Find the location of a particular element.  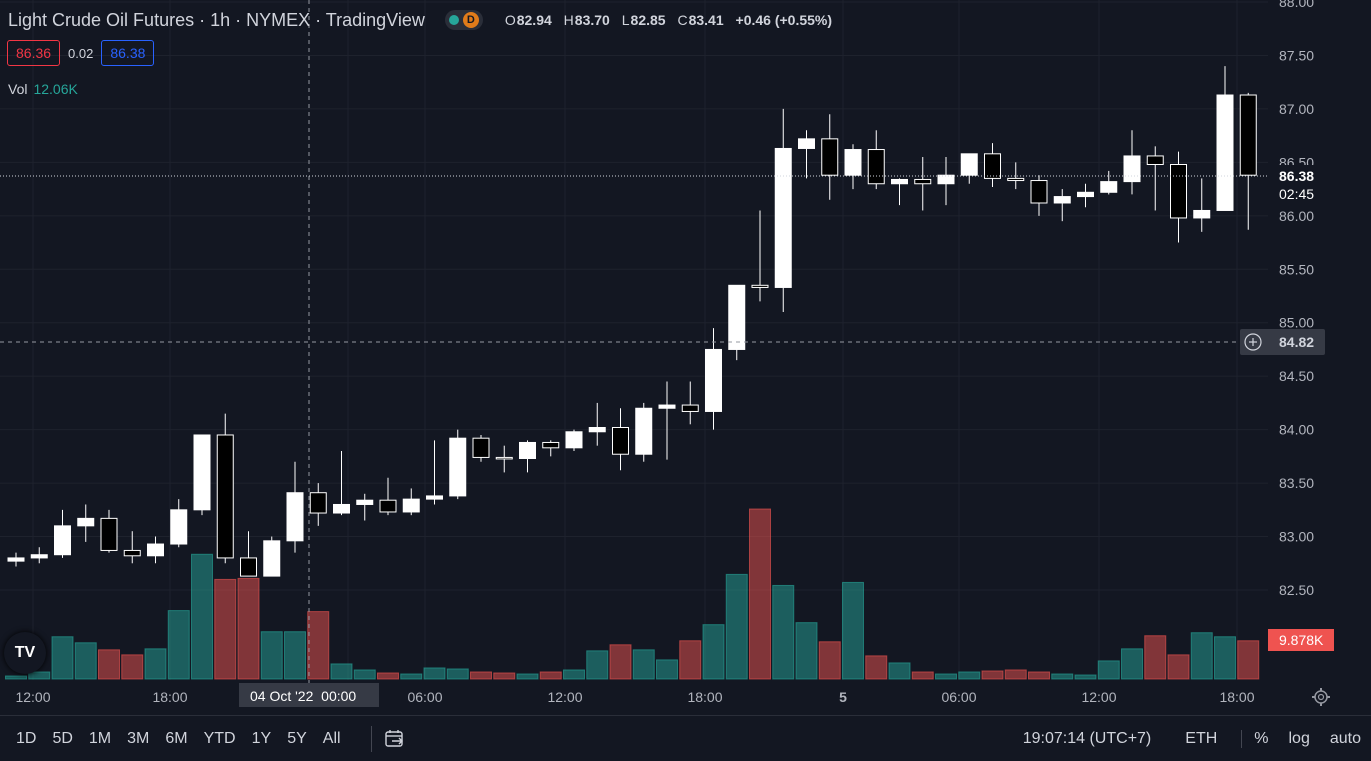

crosshair-price-text: 84.82 is located at coordinates (1296, 342).